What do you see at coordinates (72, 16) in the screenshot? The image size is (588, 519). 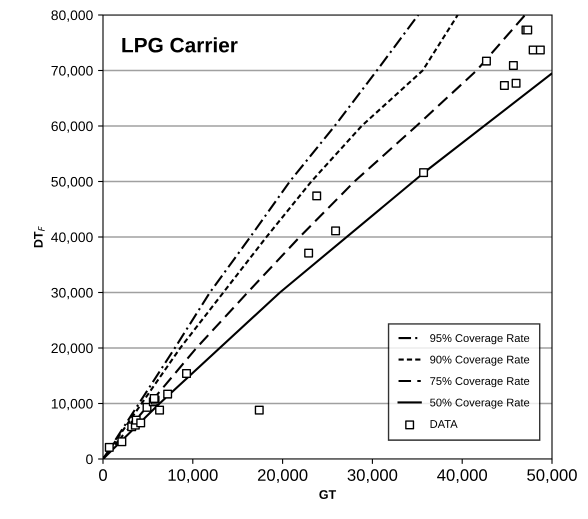 I see `y-tick-label: 80,000` at bounding box center [72, 16].